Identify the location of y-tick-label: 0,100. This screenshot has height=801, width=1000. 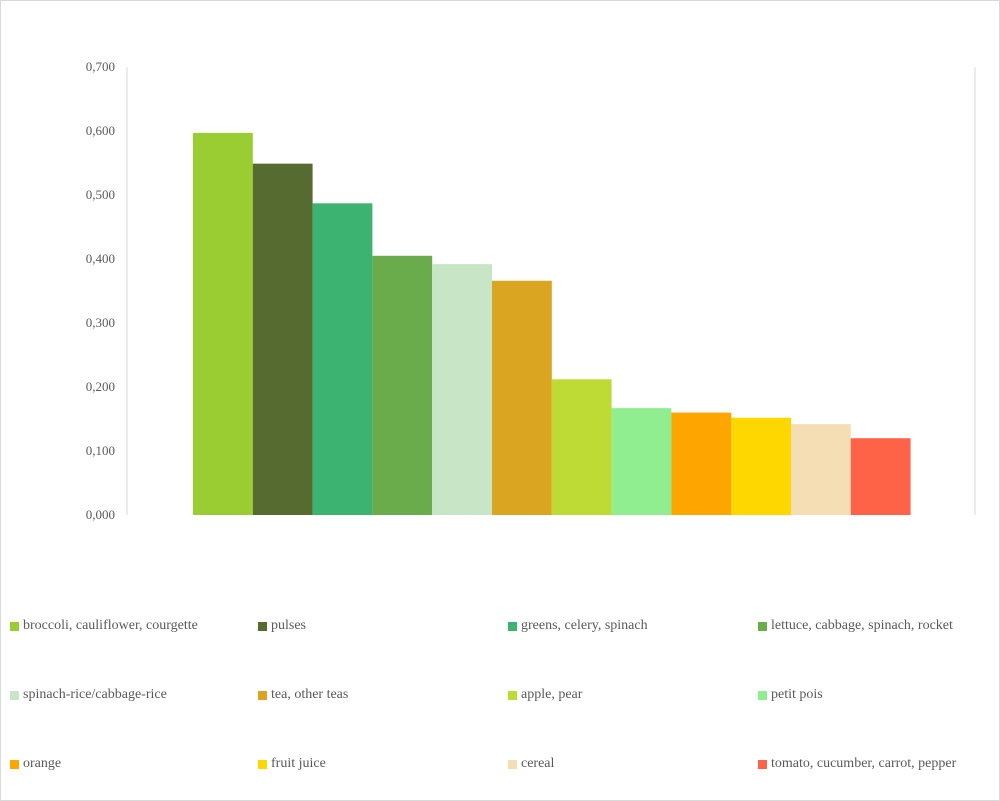
(100, 450).